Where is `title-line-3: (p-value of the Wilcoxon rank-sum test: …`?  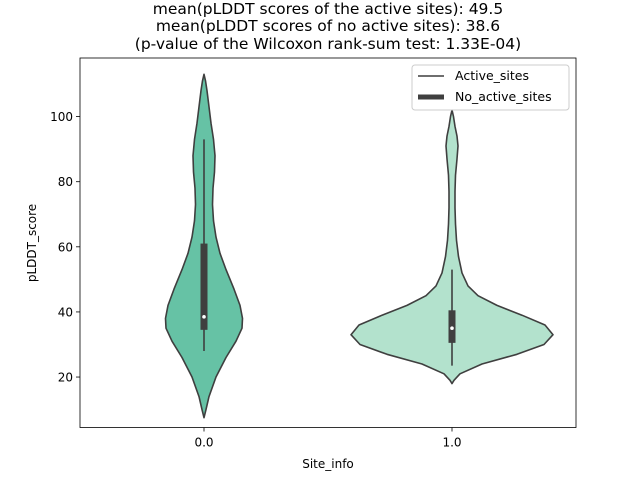 title-line-3: (p-value of the Wilcoxon rank-sum test: … is located at coordinates (328, 44).